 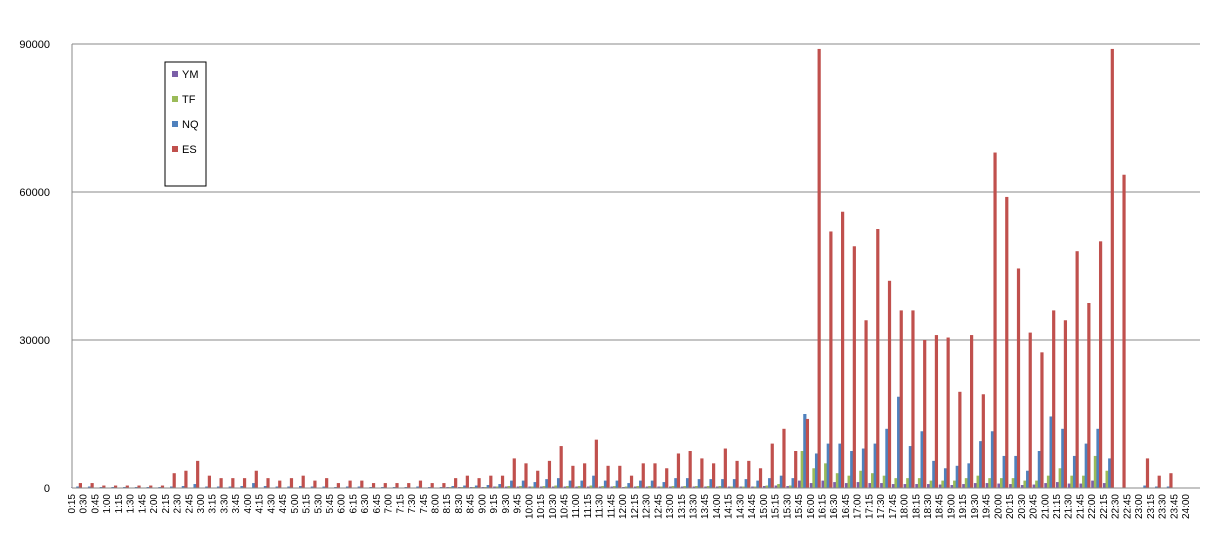 What do you see at coordinates (822, 506) in the screenshot?
I see `x-tick-label: 16:15` at bounding box center [822, 506].